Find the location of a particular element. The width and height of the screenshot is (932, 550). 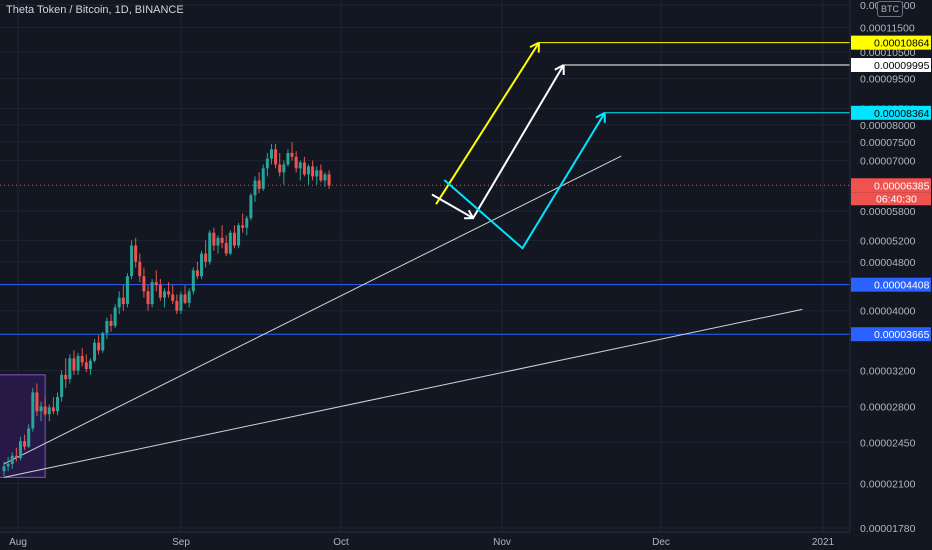

y-tick-label: 0.00005800 is located at coordinates (888, 212).